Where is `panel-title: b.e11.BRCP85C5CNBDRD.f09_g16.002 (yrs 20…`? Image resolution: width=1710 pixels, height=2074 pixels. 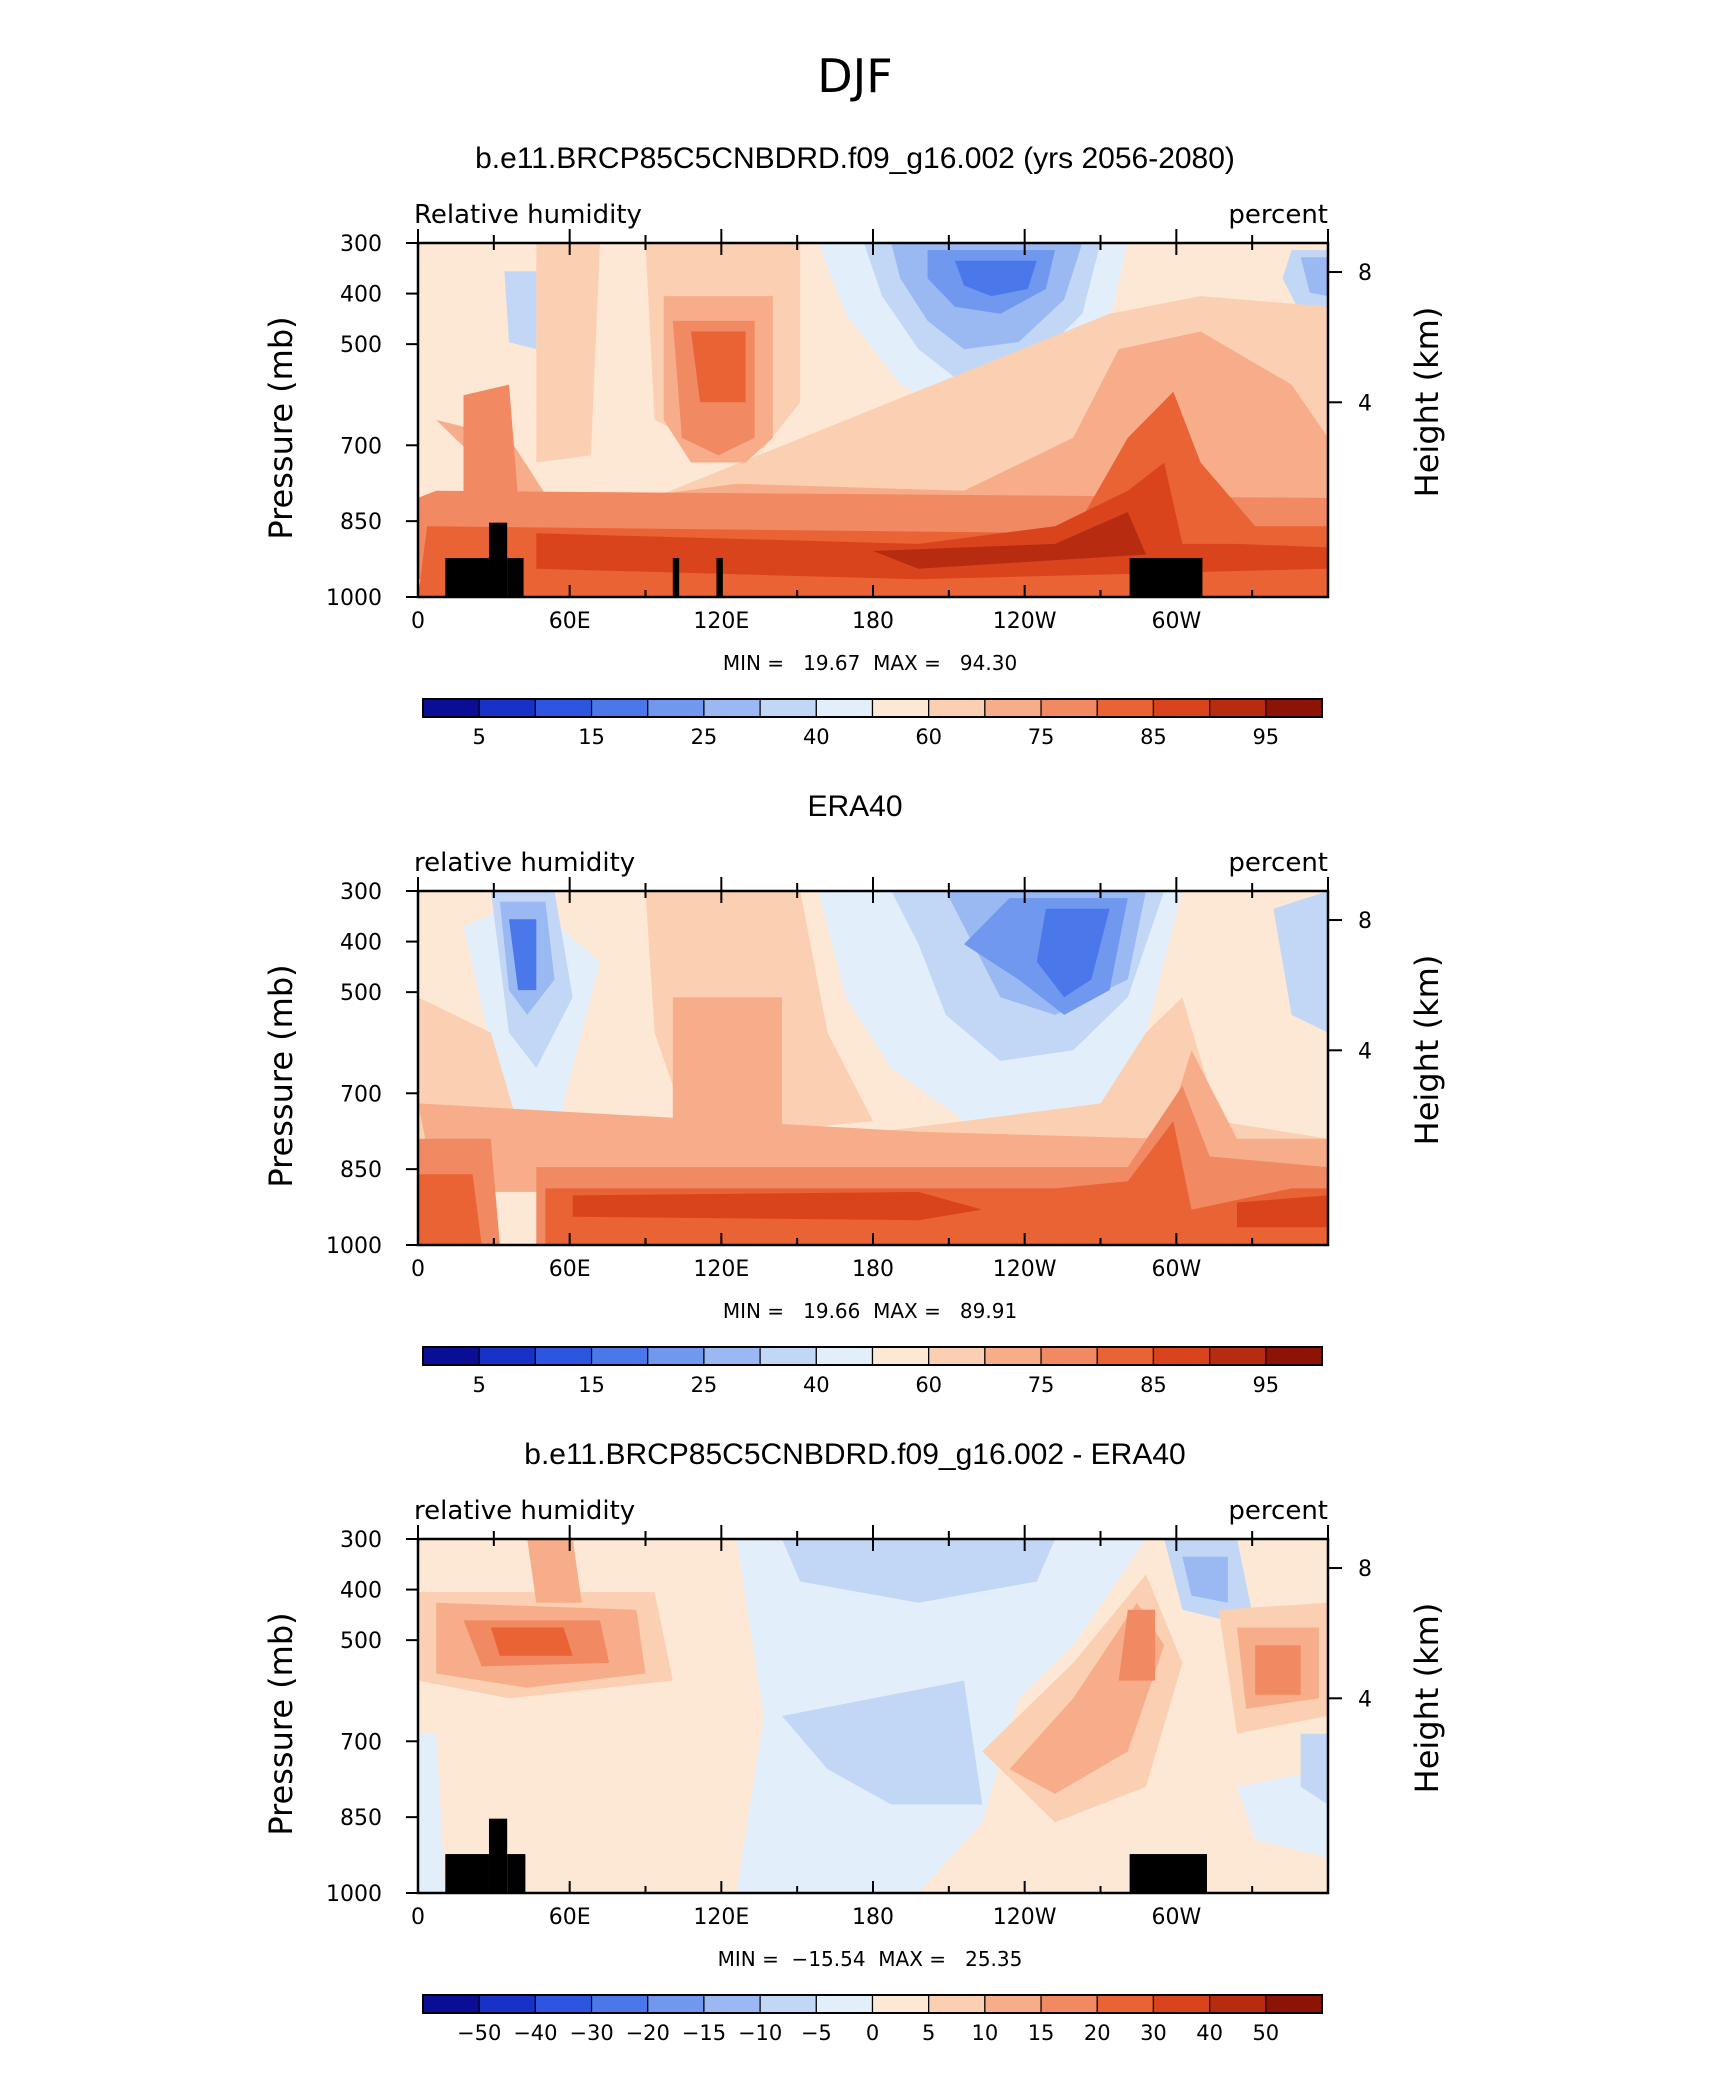
panel-title: b.e11.BRCP85C5CNBDRD.f09_g16.002 (yrs 20… is located at coordinates (855, 158).